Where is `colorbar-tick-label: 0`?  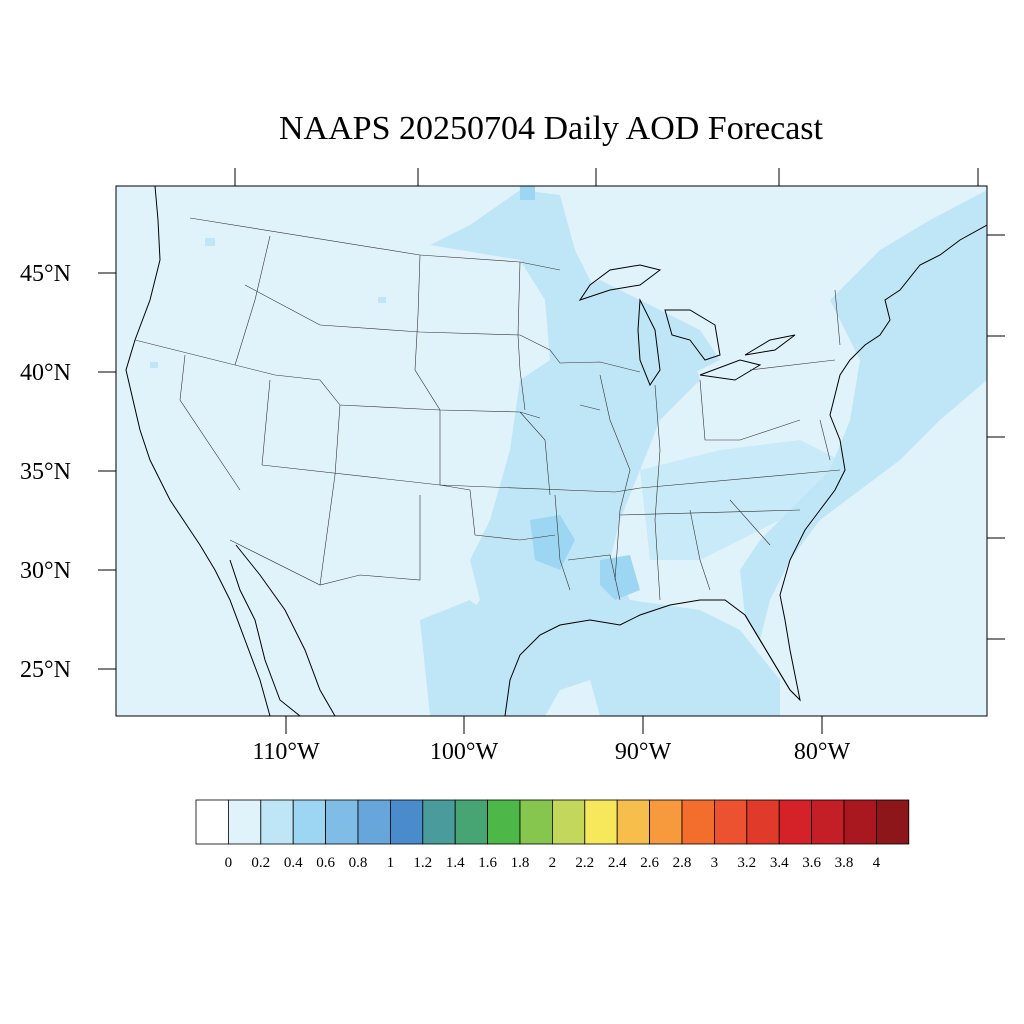
colorbar-tick-label: 0 is located at coordinates (228, 863).